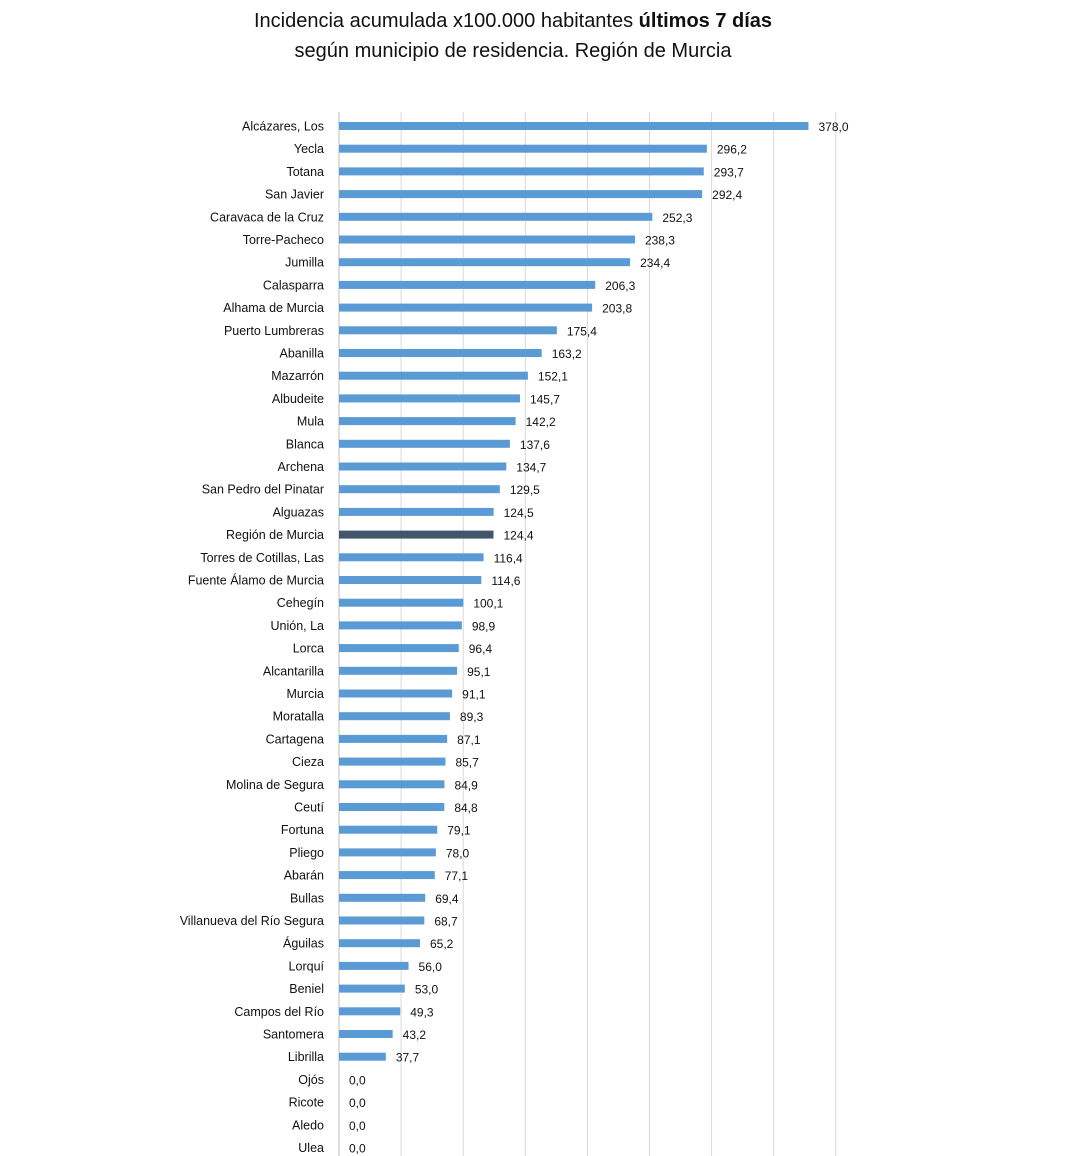 This screenshot has height=1156, width=1080. Describe the element at coordinates (553, 377) in the screenshot. I see `value-label: 152,1` at that location.